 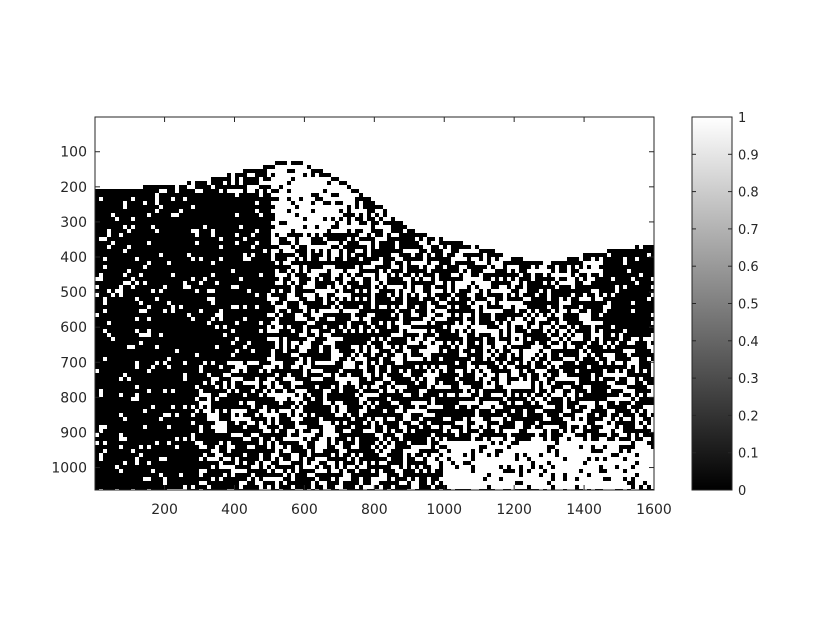 I want to click on x-tick-label: 1600, so click(x=654, y=510).